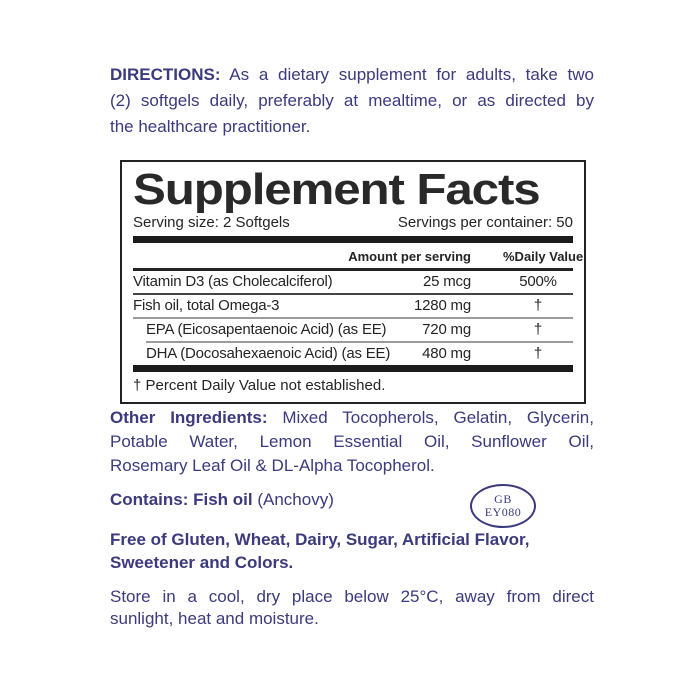  Describe the element at coordinates (538, 281) in the screenshot. I see `nutrient-daily-value: 500%` at that location.